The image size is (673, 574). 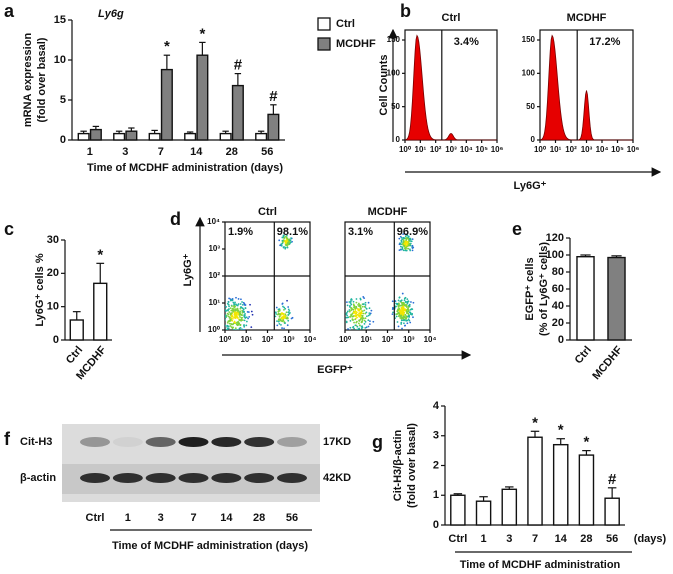 What do you see at coordinates (395, 106) in the screenshot?
I see `y-tick-label: 50` at bounding box center [395, 106].